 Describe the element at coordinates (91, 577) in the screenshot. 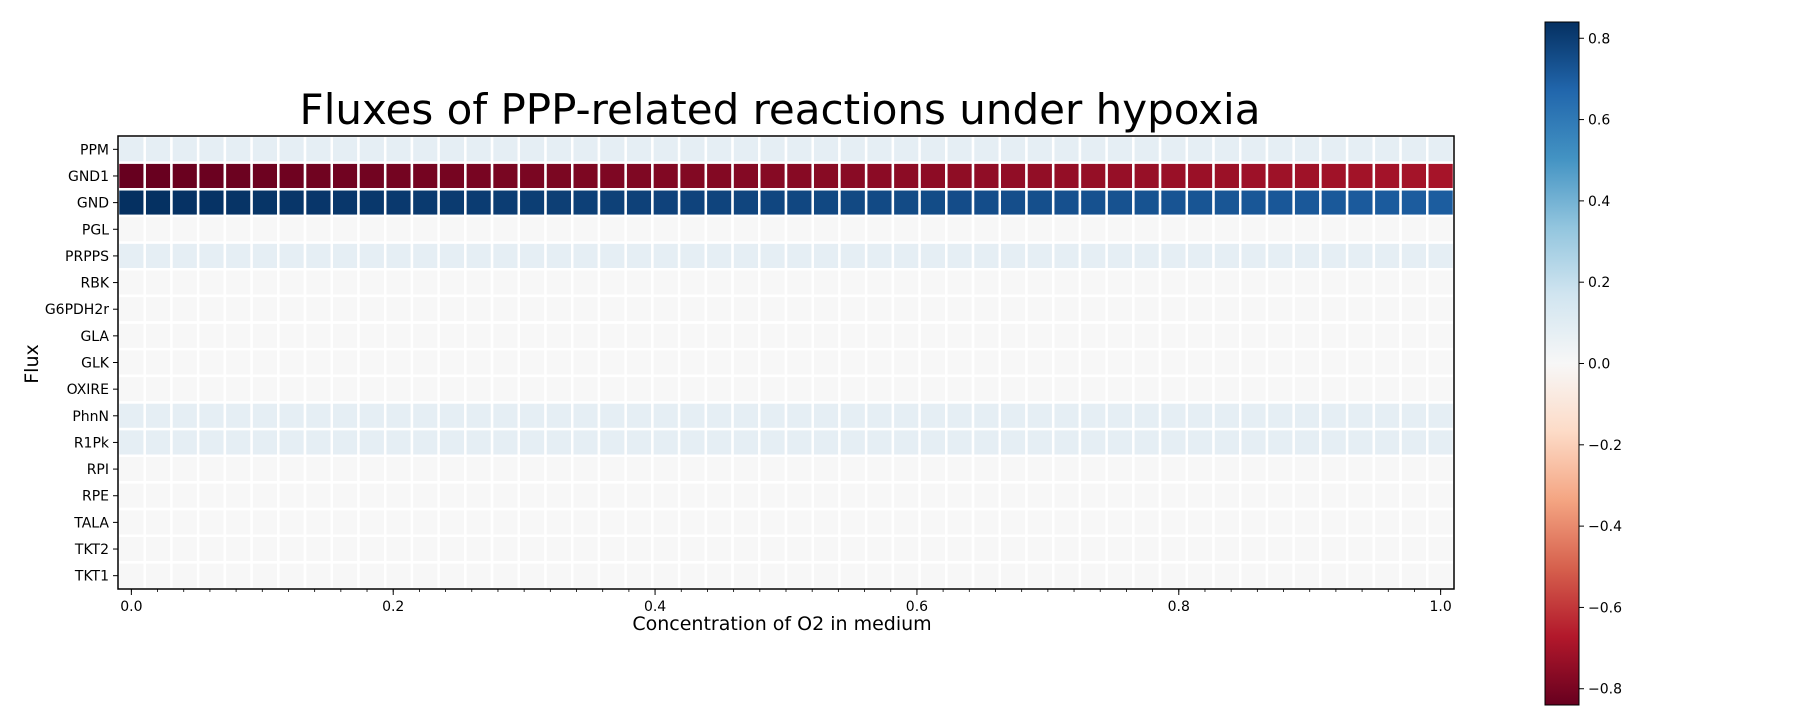

I see `y-tick-label: TKT1` at that location.